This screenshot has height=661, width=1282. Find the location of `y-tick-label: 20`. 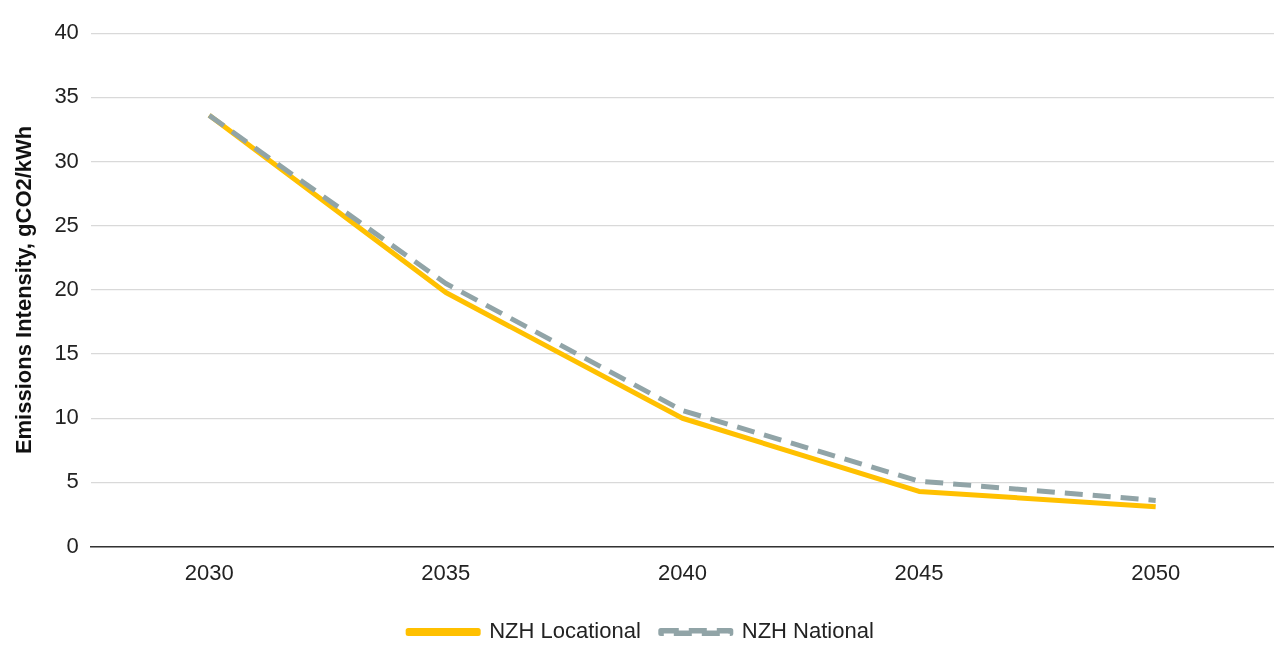

y-tick-label: 20 is located at coordinates (66, 288).